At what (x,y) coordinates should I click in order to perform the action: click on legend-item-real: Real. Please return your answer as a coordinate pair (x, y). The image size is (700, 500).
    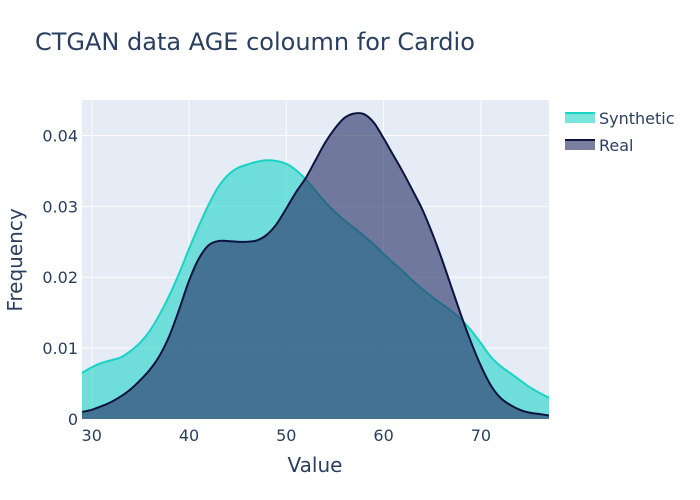
    Looking at the image, I should click on (599, 145).